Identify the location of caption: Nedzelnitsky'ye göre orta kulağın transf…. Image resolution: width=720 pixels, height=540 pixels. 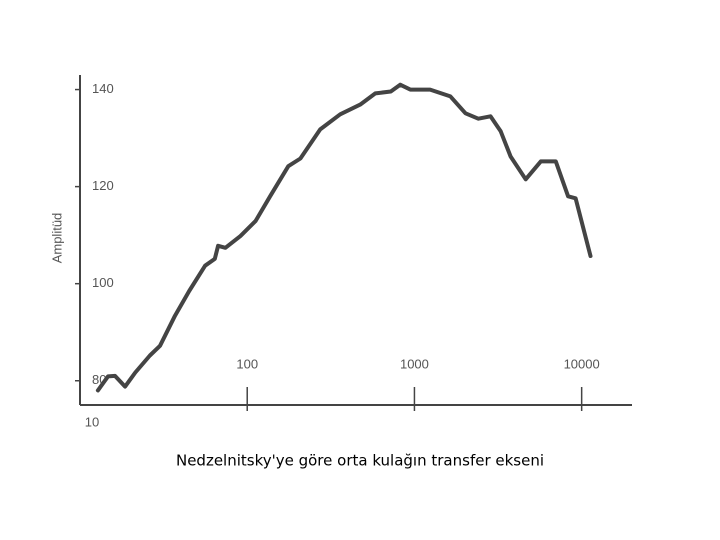
(360, 461).